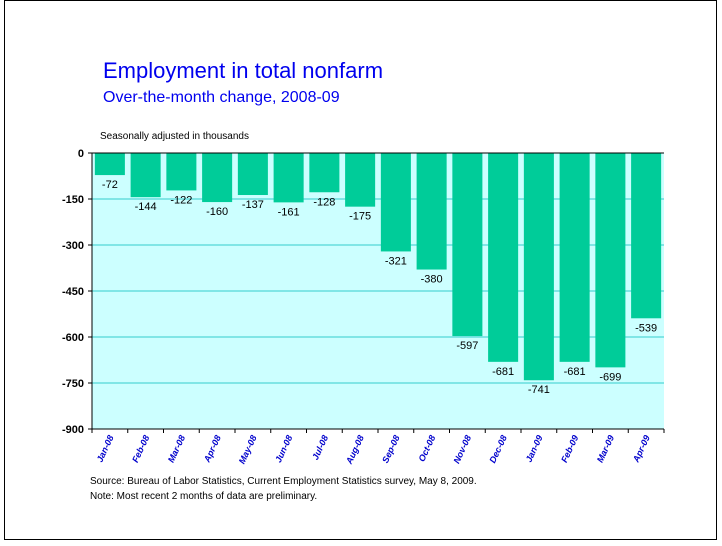 The height and width of the screenshot is (546, 722). Describe the element at coordinates (462, 449) in the screenshot. I see `x-tick-label: Nov-08` at that location.